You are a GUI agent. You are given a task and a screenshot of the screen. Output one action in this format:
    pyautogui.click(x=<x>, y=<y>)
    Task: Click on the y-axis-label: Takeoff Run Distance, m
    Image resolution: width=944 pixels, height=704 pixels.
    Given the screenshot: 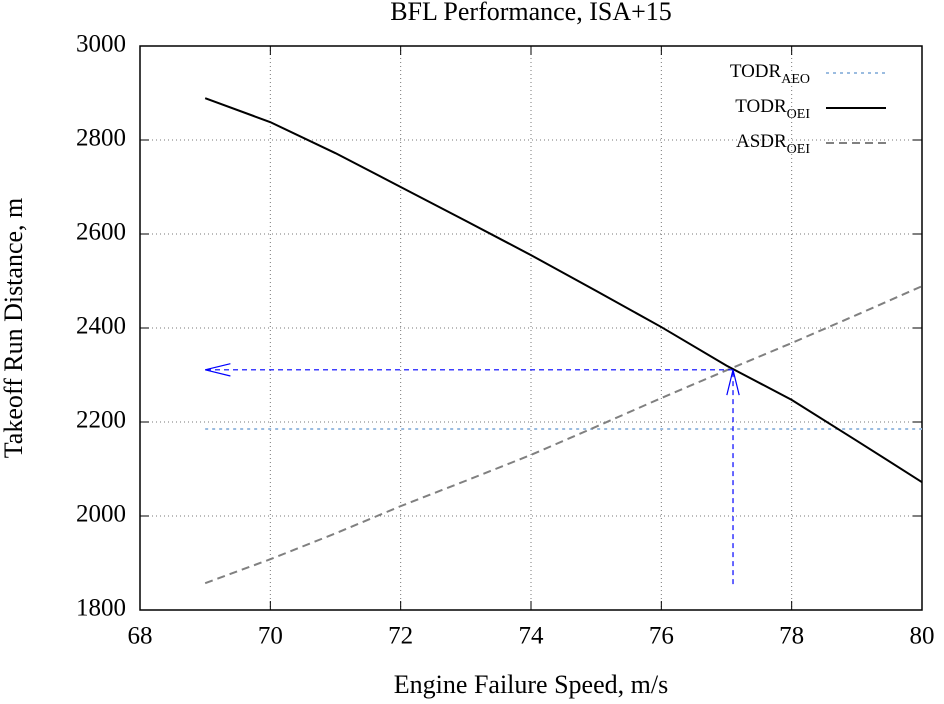 What is the action you would take?
    pyautogui.click(x=14, y=328)
    